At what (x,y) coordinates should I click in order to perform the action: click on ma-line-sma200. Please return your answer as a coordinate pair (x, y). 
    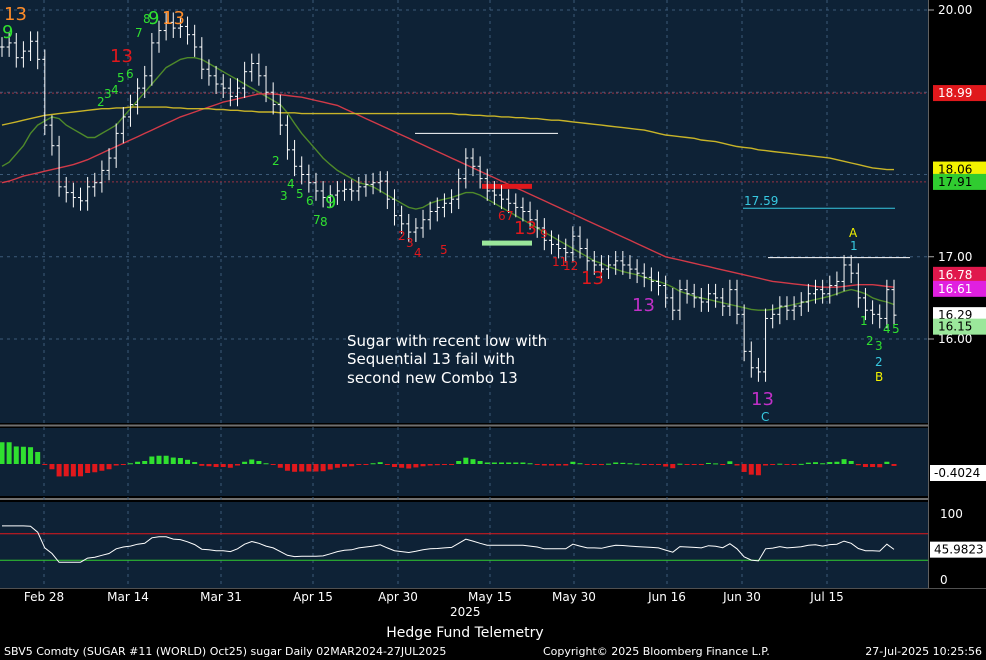
    Looking at the image, I should click on (447, 138).